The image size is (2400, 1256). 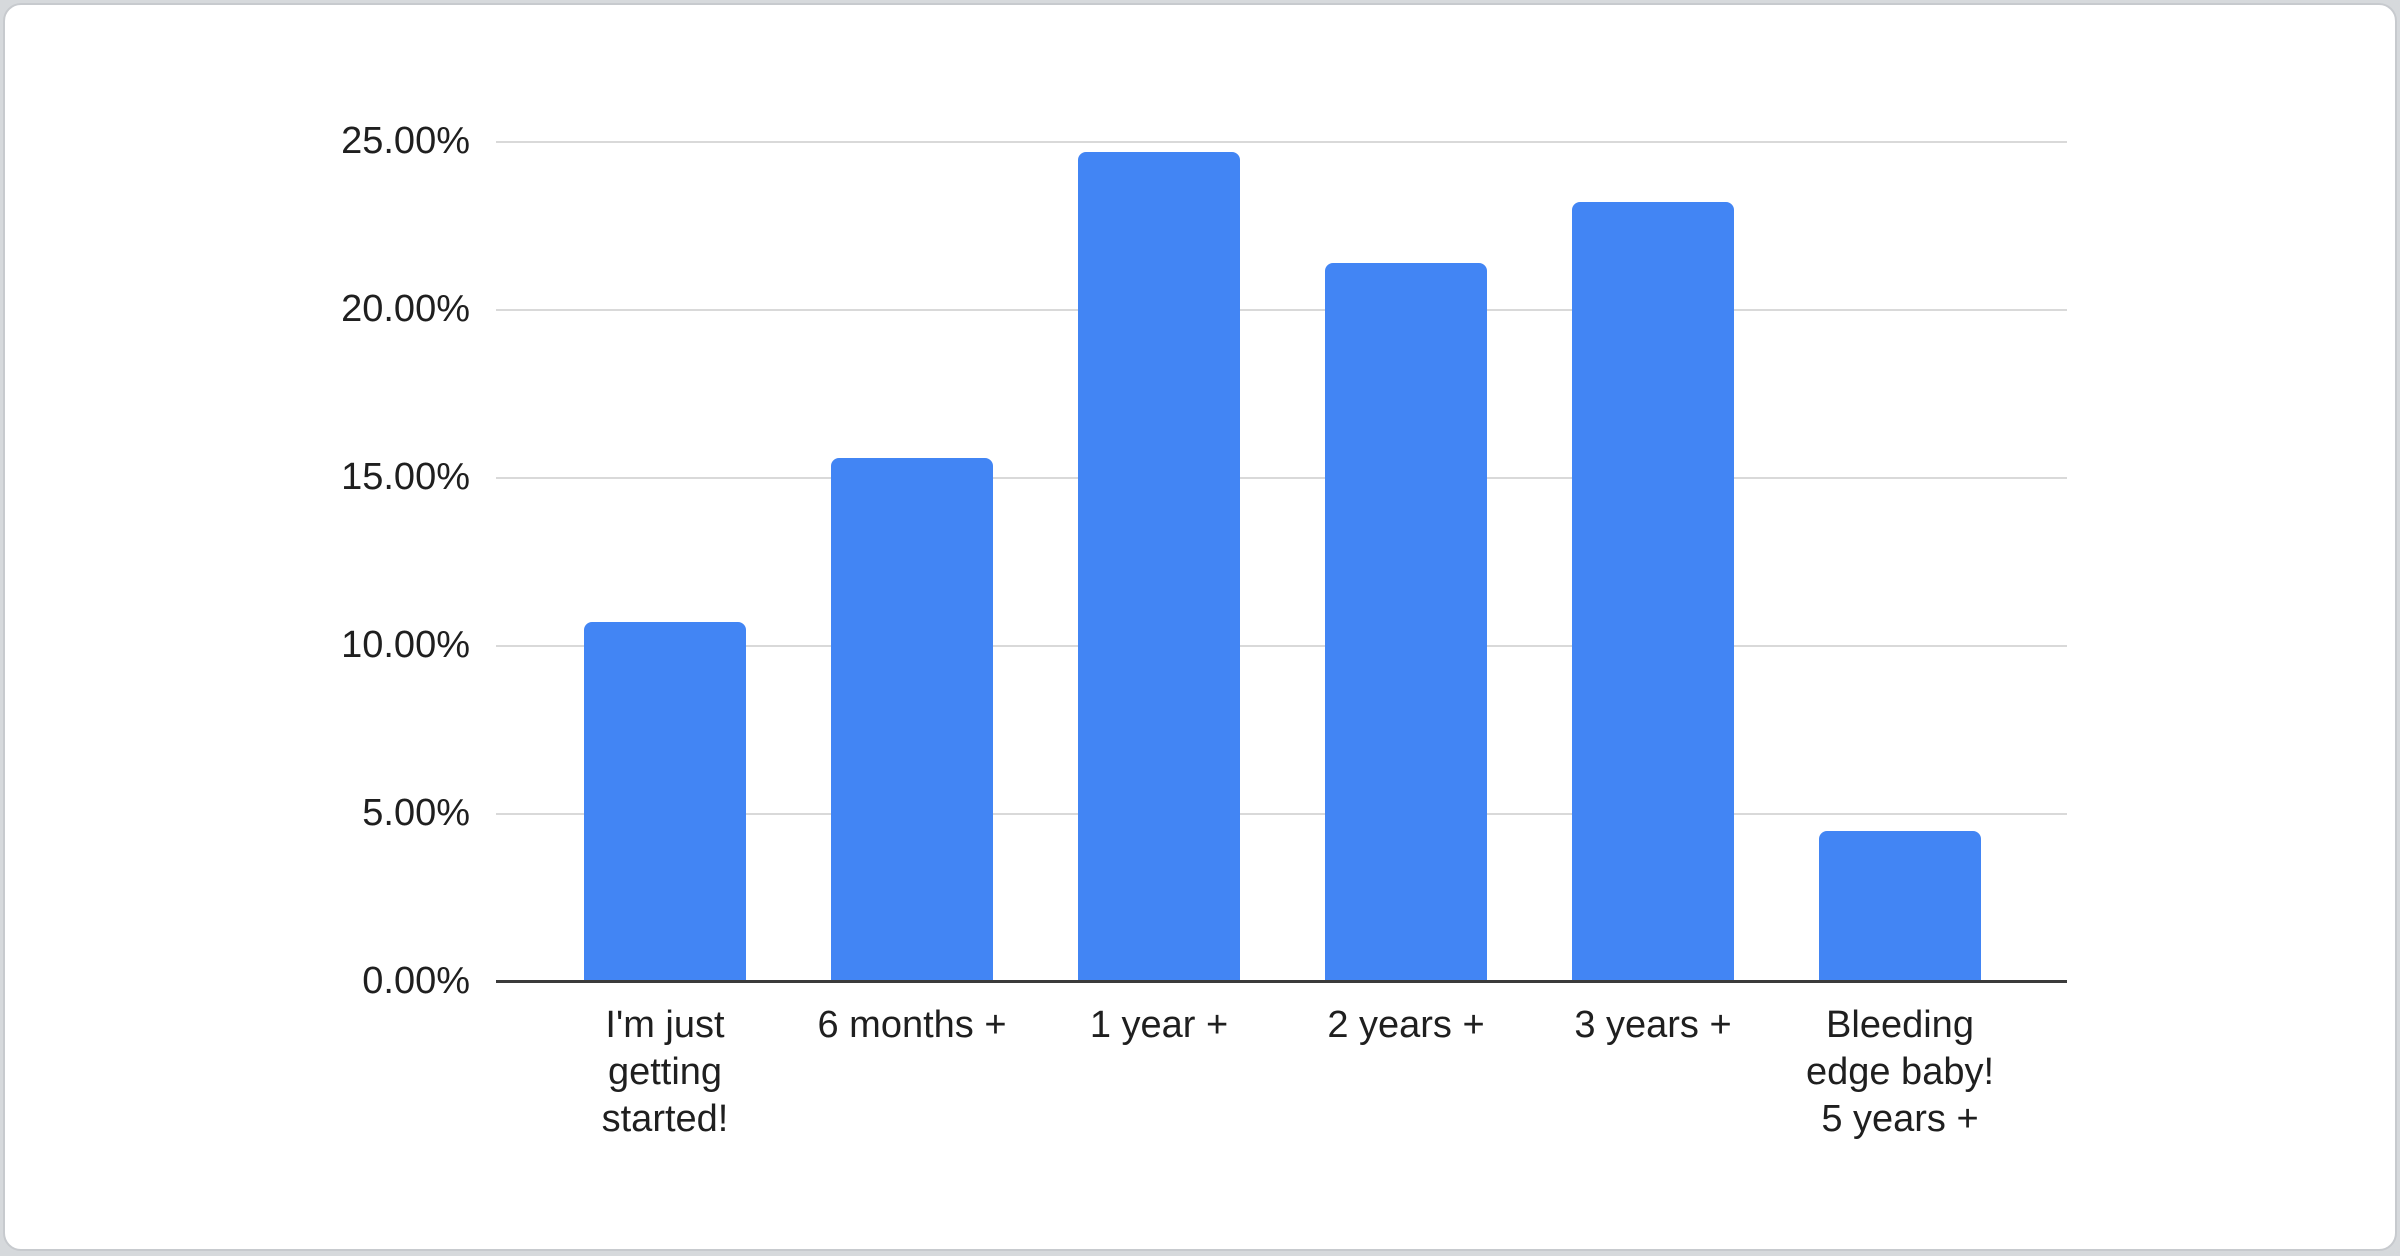 What do you see at coordinates (416, 981) in the screenshot?
I see `y-tick-label: 0.00%` at bounding box center [416, 981].